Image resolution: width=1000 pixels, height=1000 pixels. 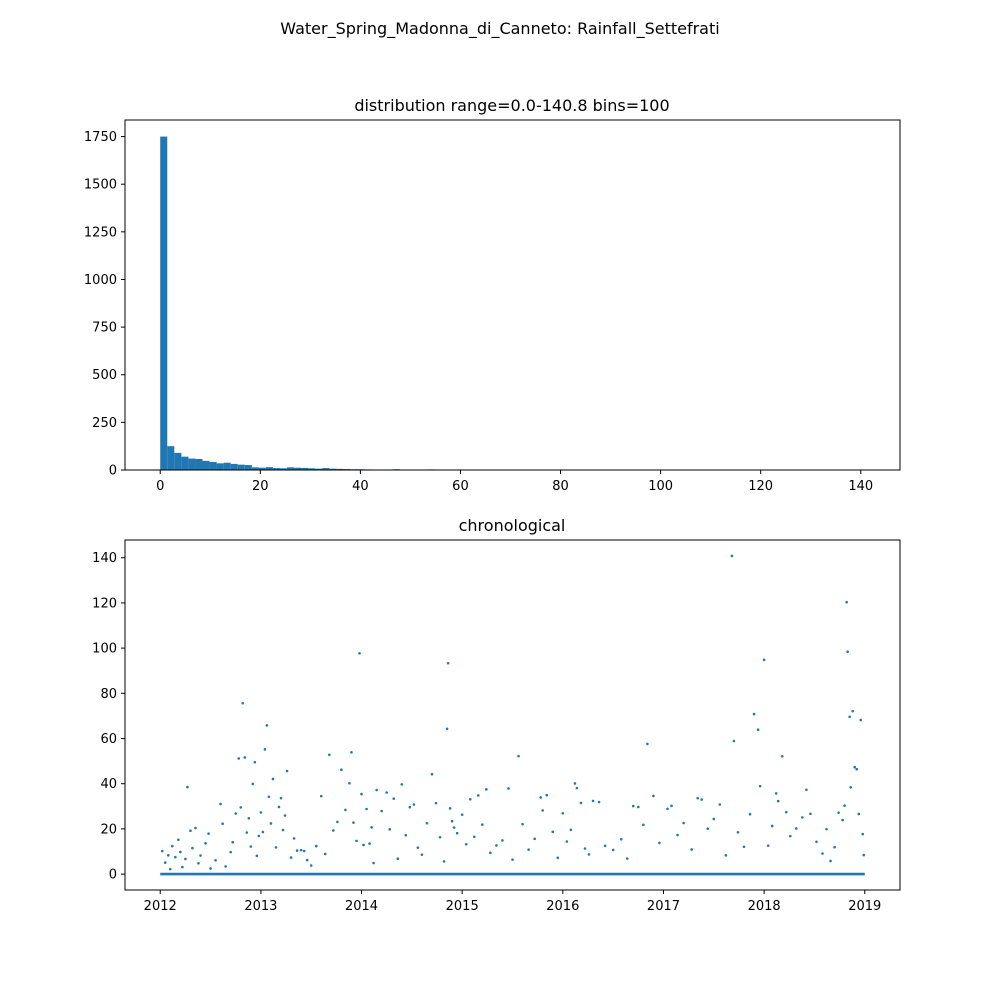 I want to click on y-tick-label: 20, so click(x=108, y=829).